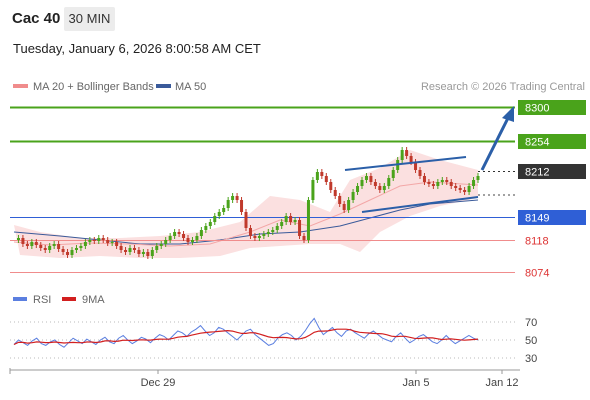  I want to click on ticker-title: Cac 40, so click(36, 18).